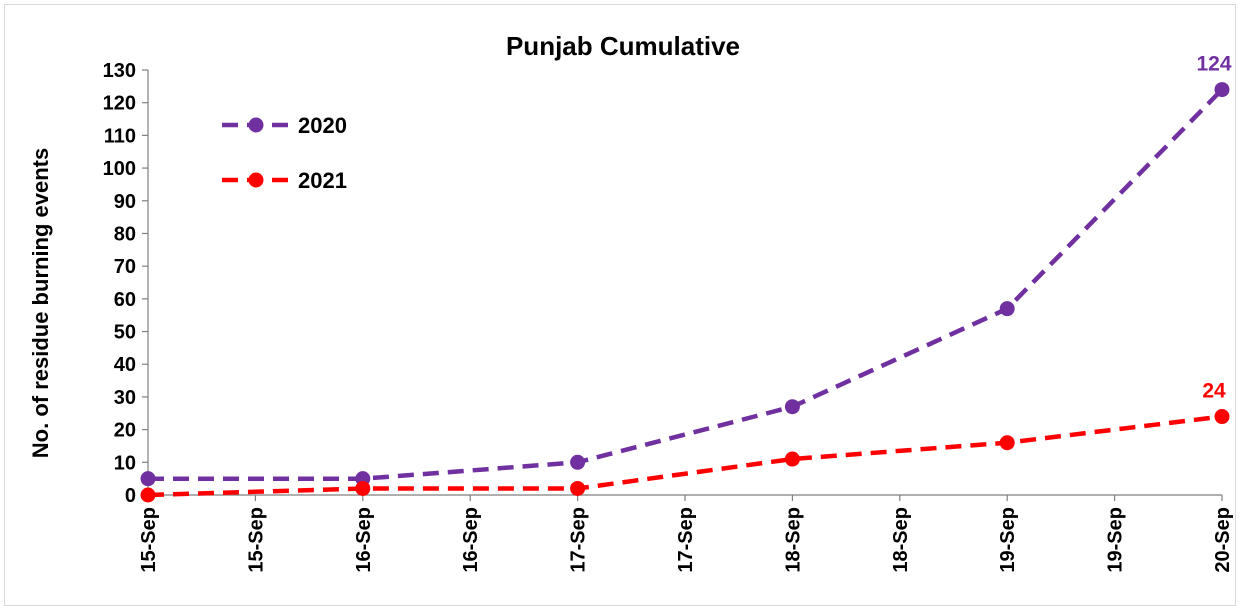 The width and height of the screenshot is (1242, 611). I want to click on y-tick-label: 130, so click(119, 71).